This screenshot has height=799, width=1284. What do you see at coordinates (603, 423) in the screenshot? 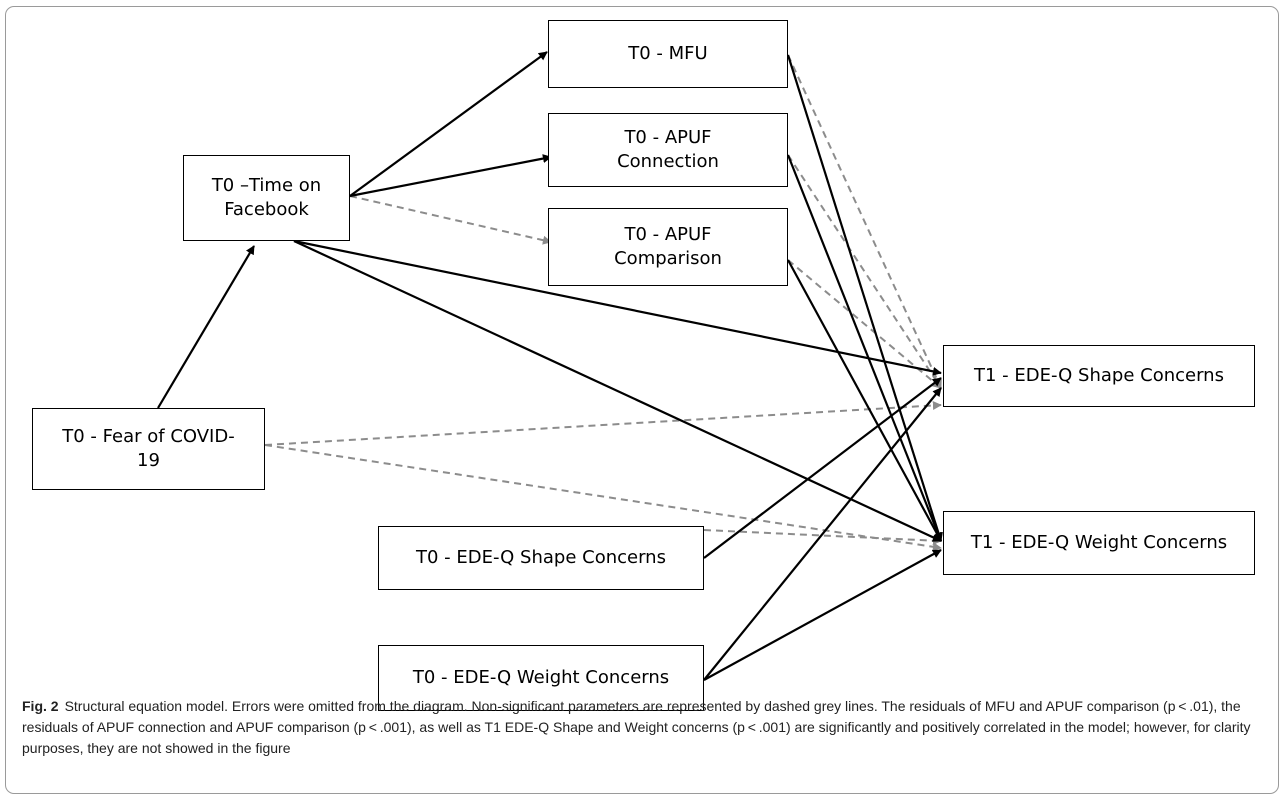
I see `path-t0-fear-of-covid-to-t1-edeq-shape` at bounding box center [603, 423].